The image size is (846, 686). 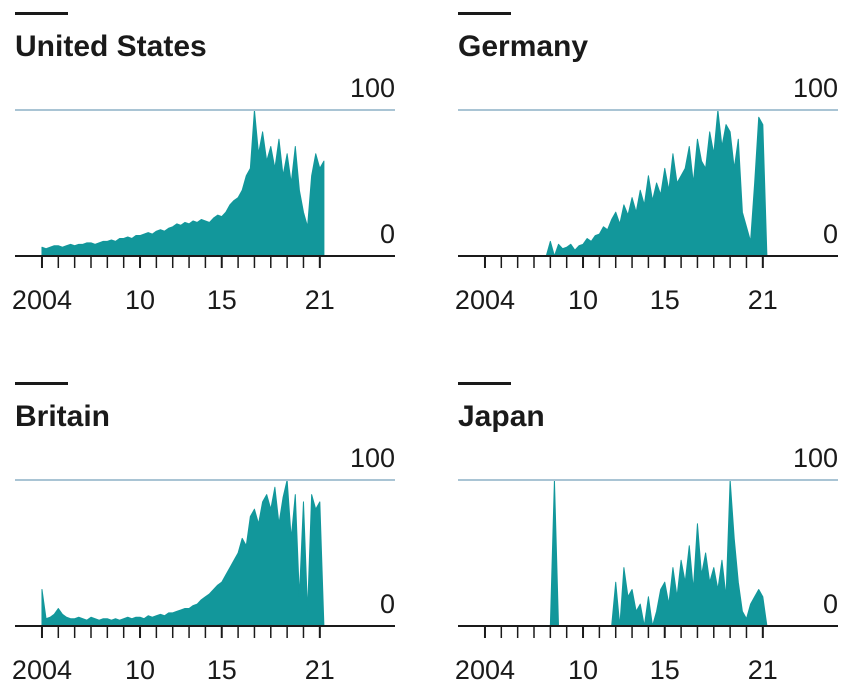 What do you see at coordinates (62, 416) in the screenshot?
I see `panel-title: Britain` at bounding box center [62, 416].